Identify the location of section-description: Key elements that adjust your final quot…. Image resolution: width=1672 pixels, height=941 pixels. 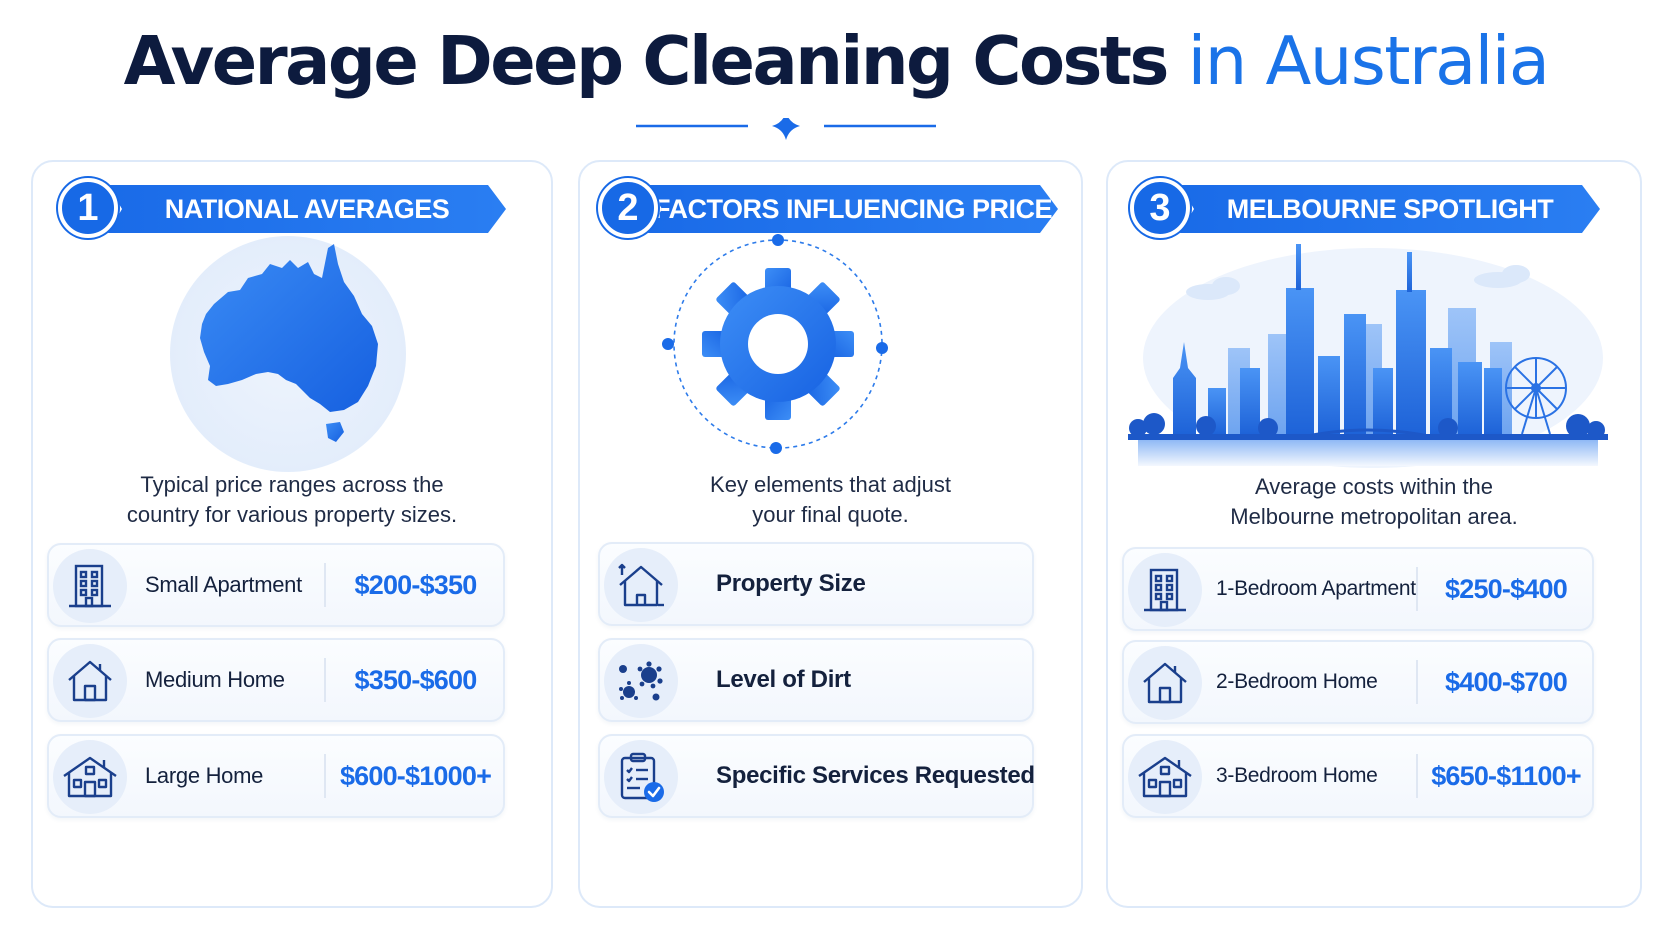
(830, 499).